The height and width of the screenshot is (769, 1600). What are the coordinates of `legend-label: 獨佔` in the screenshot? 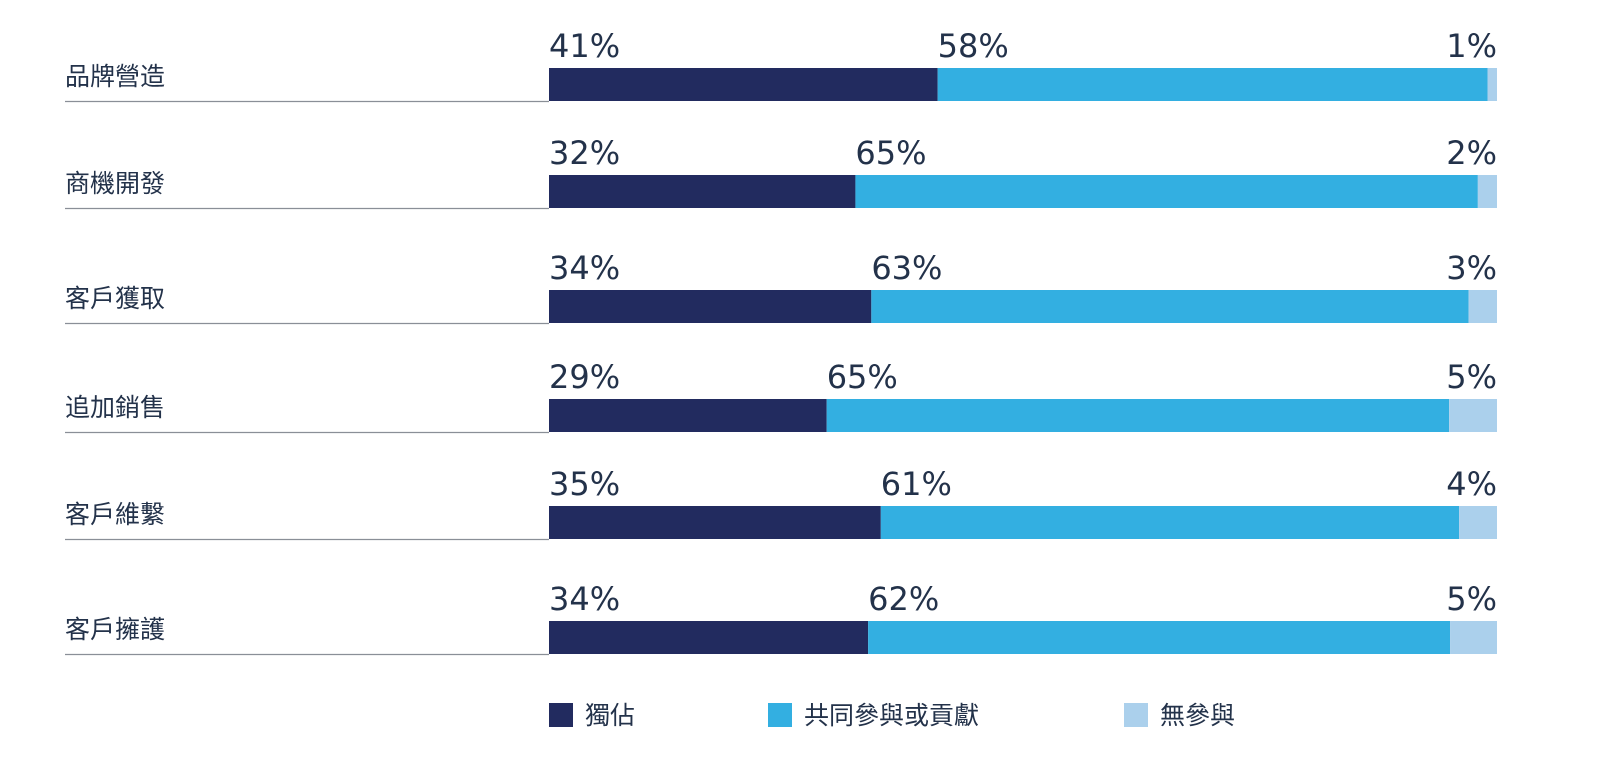 It's located at (610, 715).